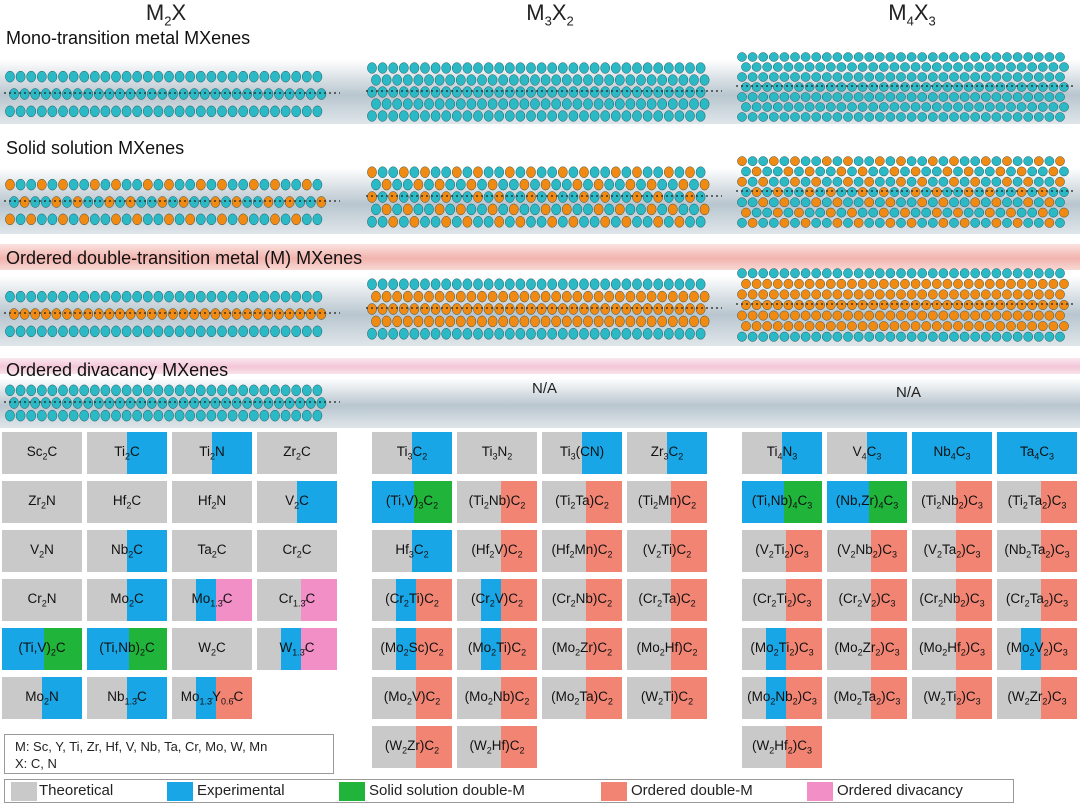 This screenshot has width=1080, height=807. What do you see at coordinates (782, 551) in the screenshot?
I see `formula-cell: (V2Ti2)C3` at bounding box center [782, 551].